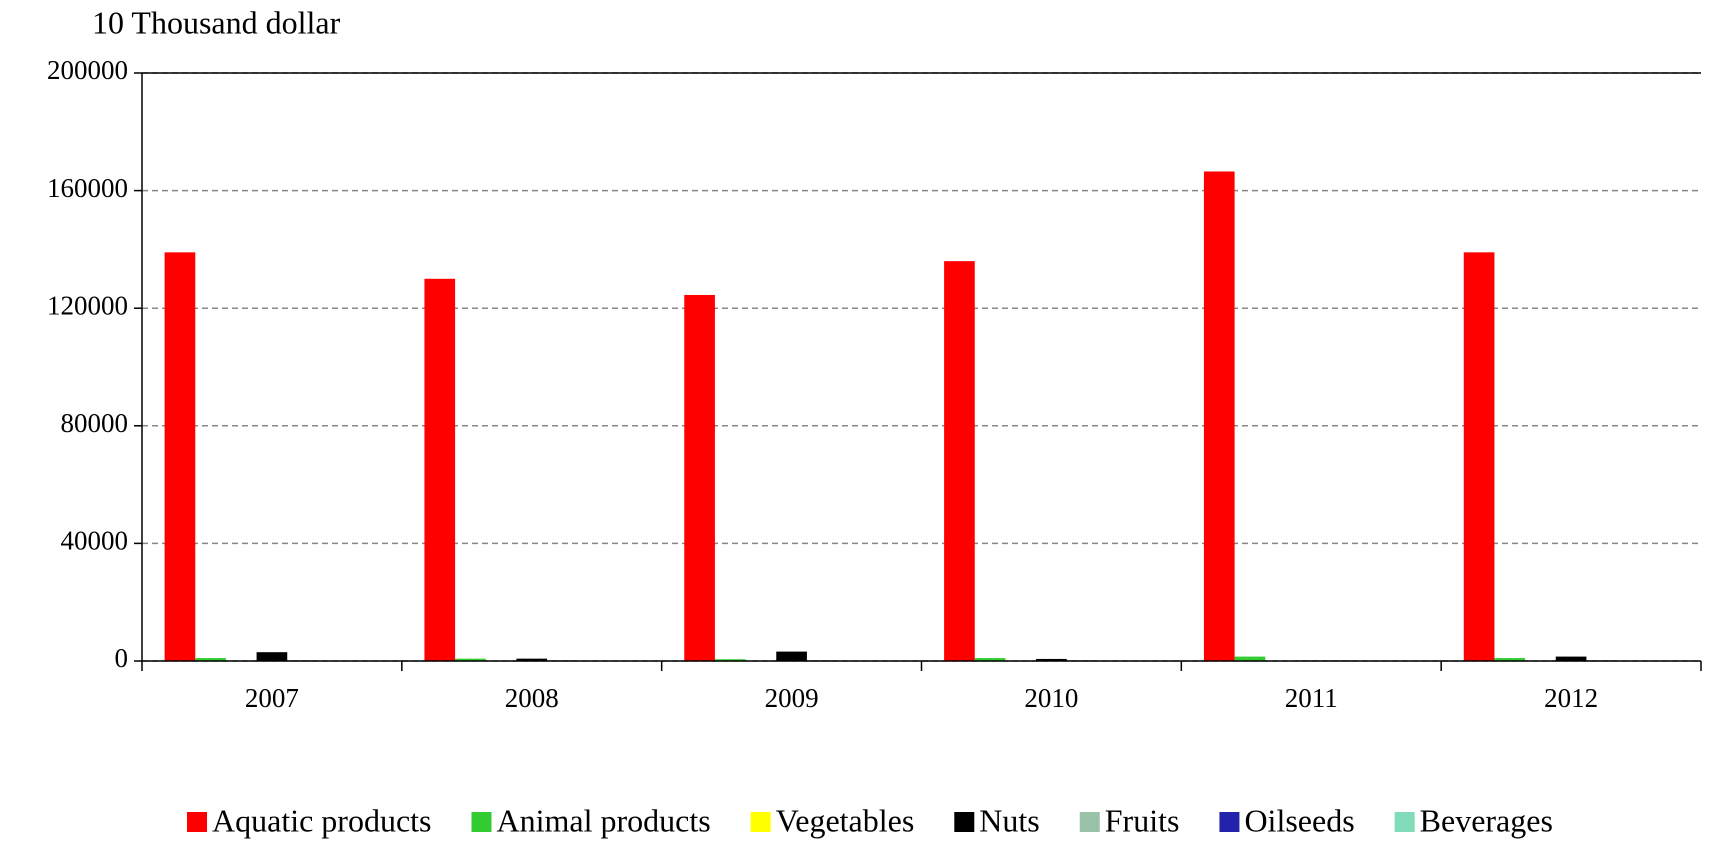 The width and height of the screenshot is (1710, 842). What do you see at coordinates (532, 698) in the screenshot?
I see `x-tick-label: 2008` at bounding box center [532, 698].